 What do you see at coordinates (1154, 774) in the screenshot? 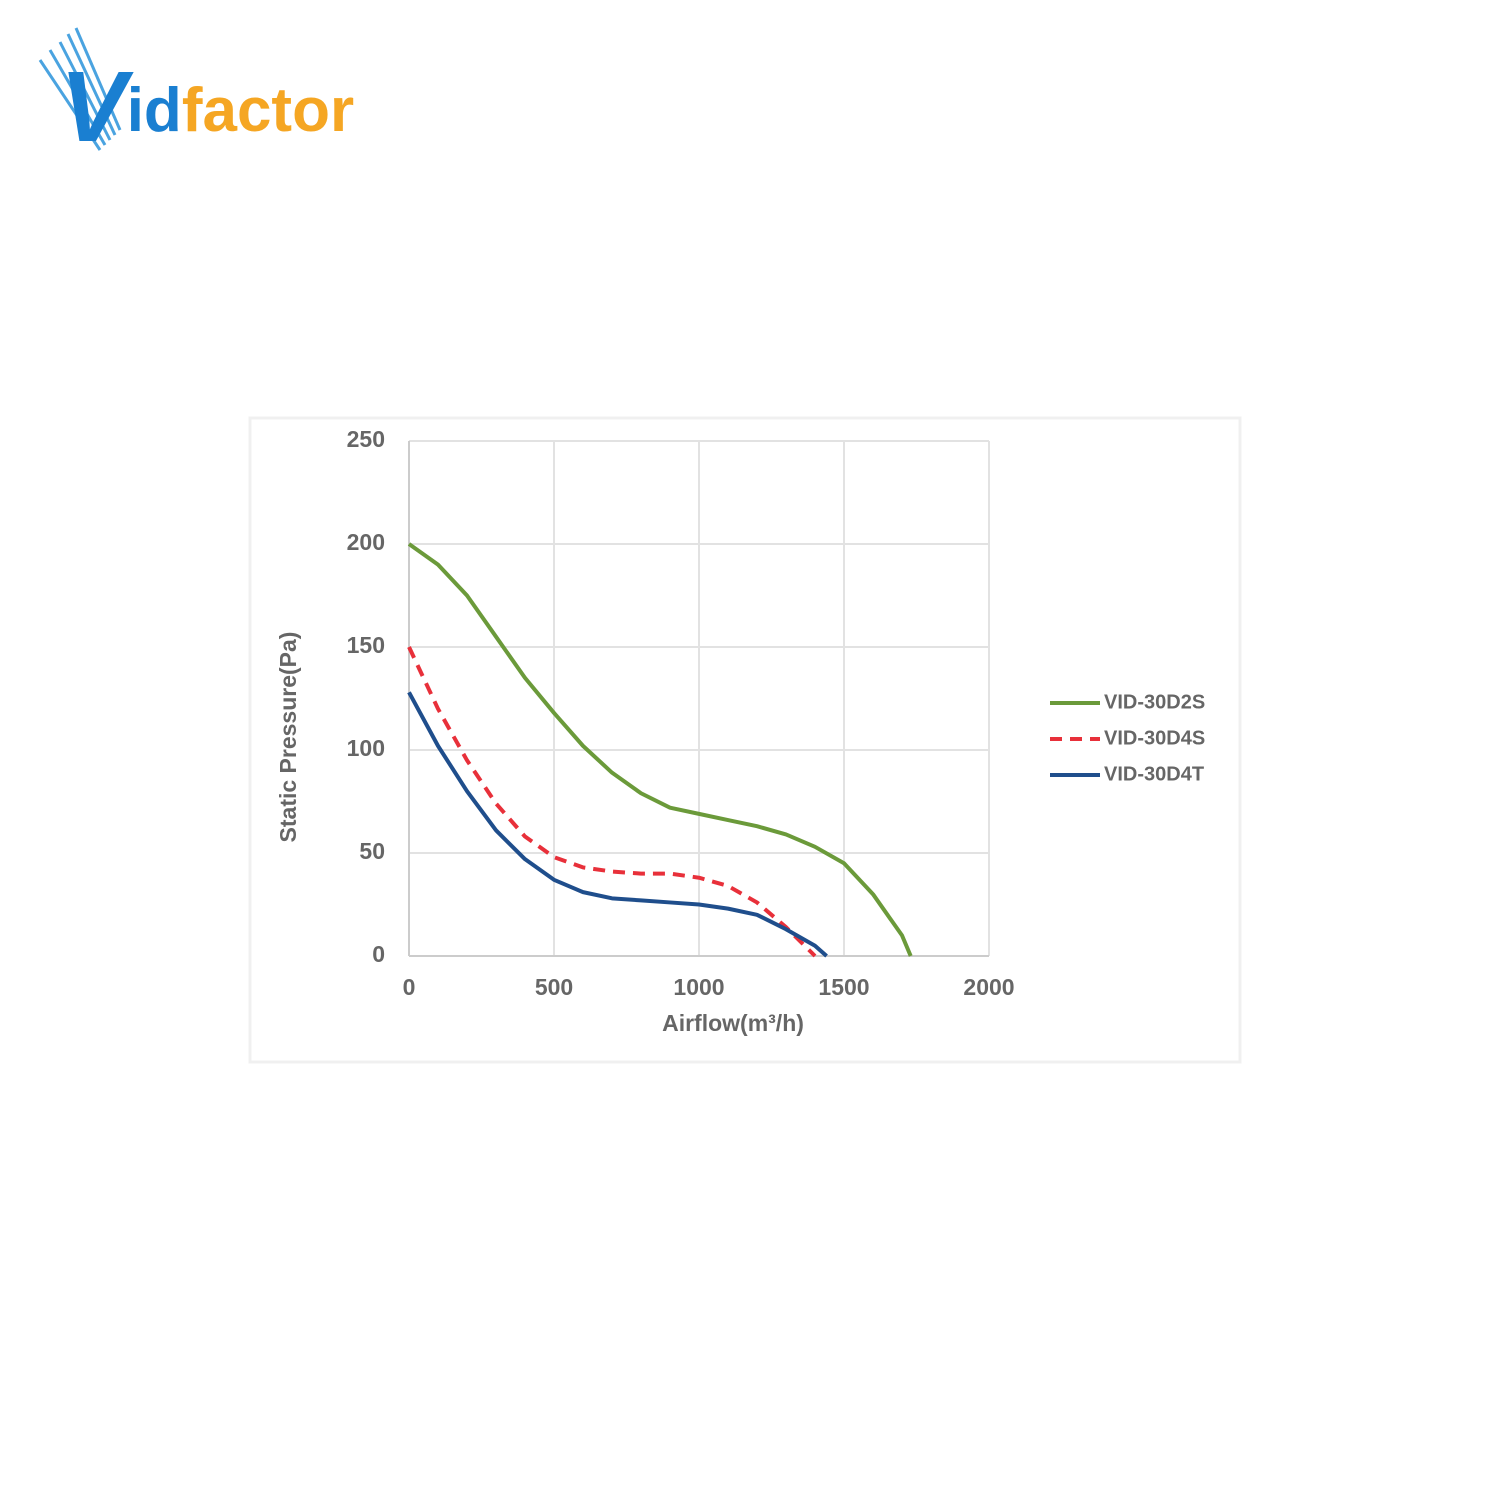
I see `legend-label: VID-30D4T` at bounding box center [1154, 774].